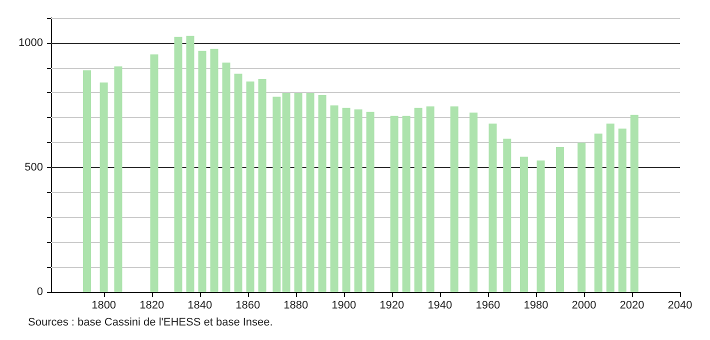 This screenshot has width=710, height=340. What do you see at coordinates (440, 306) in the screenshot?
I see `x-tick-label: 1940` at bounding box center [440, 306].